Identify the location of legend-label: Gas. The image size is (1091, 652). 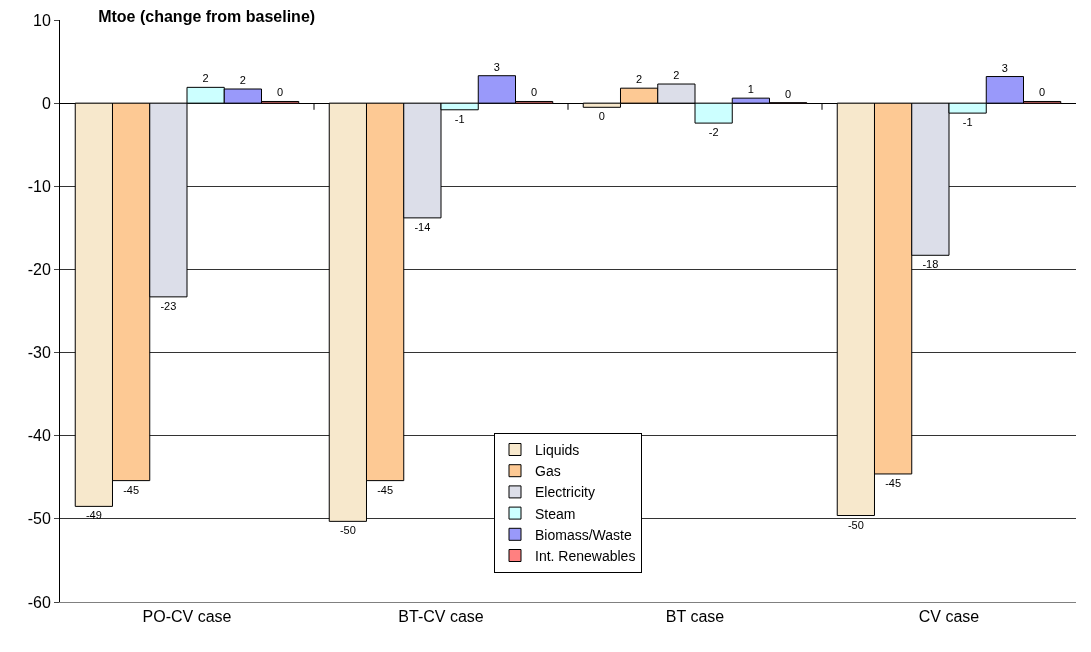
(548, 471).